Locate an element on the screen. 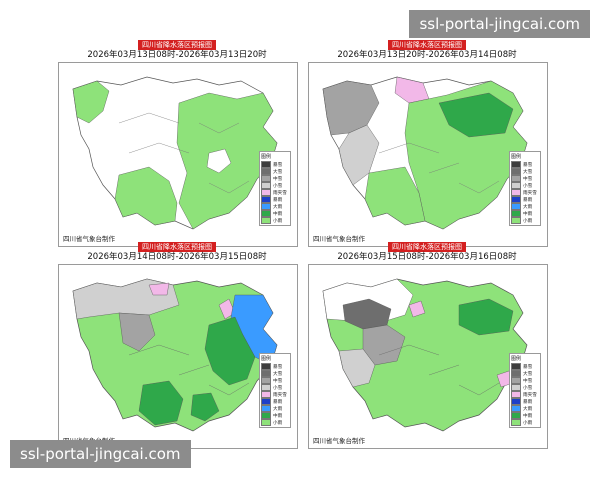  panel-title: 2026年03月13日20时-2026年03月14日08时 is located at coordinates (427, 55).